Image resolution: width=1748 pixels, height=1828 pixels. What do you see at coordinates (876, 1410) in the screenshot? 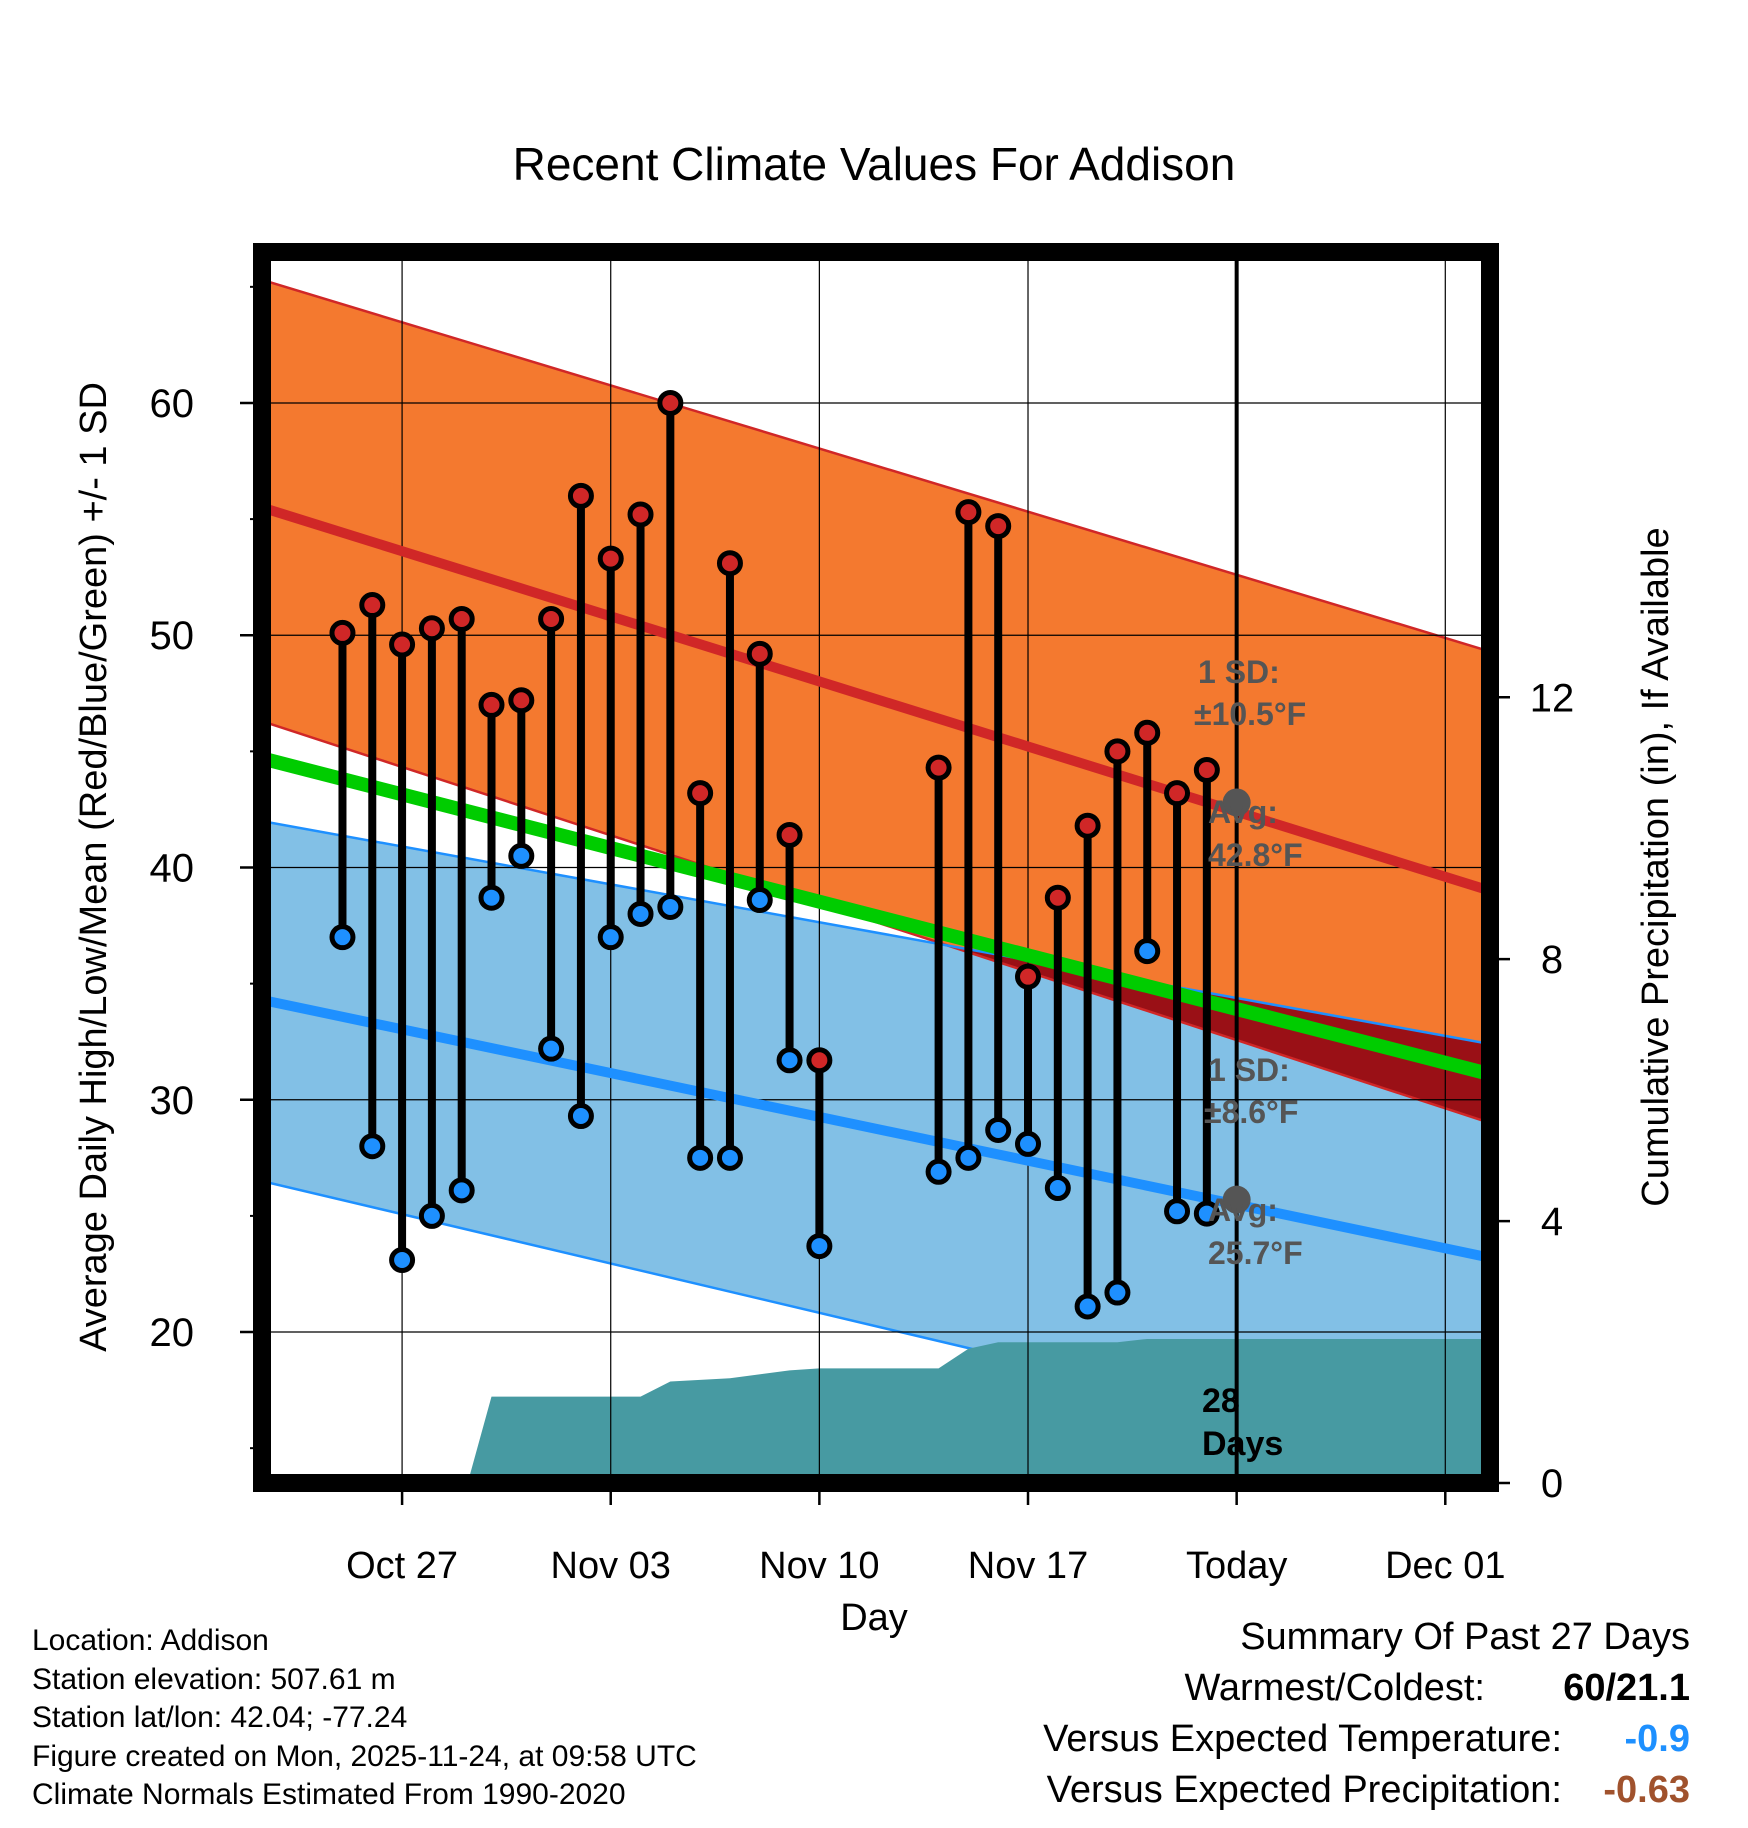
I see `precip-area` at bounding box center [876, 1410].